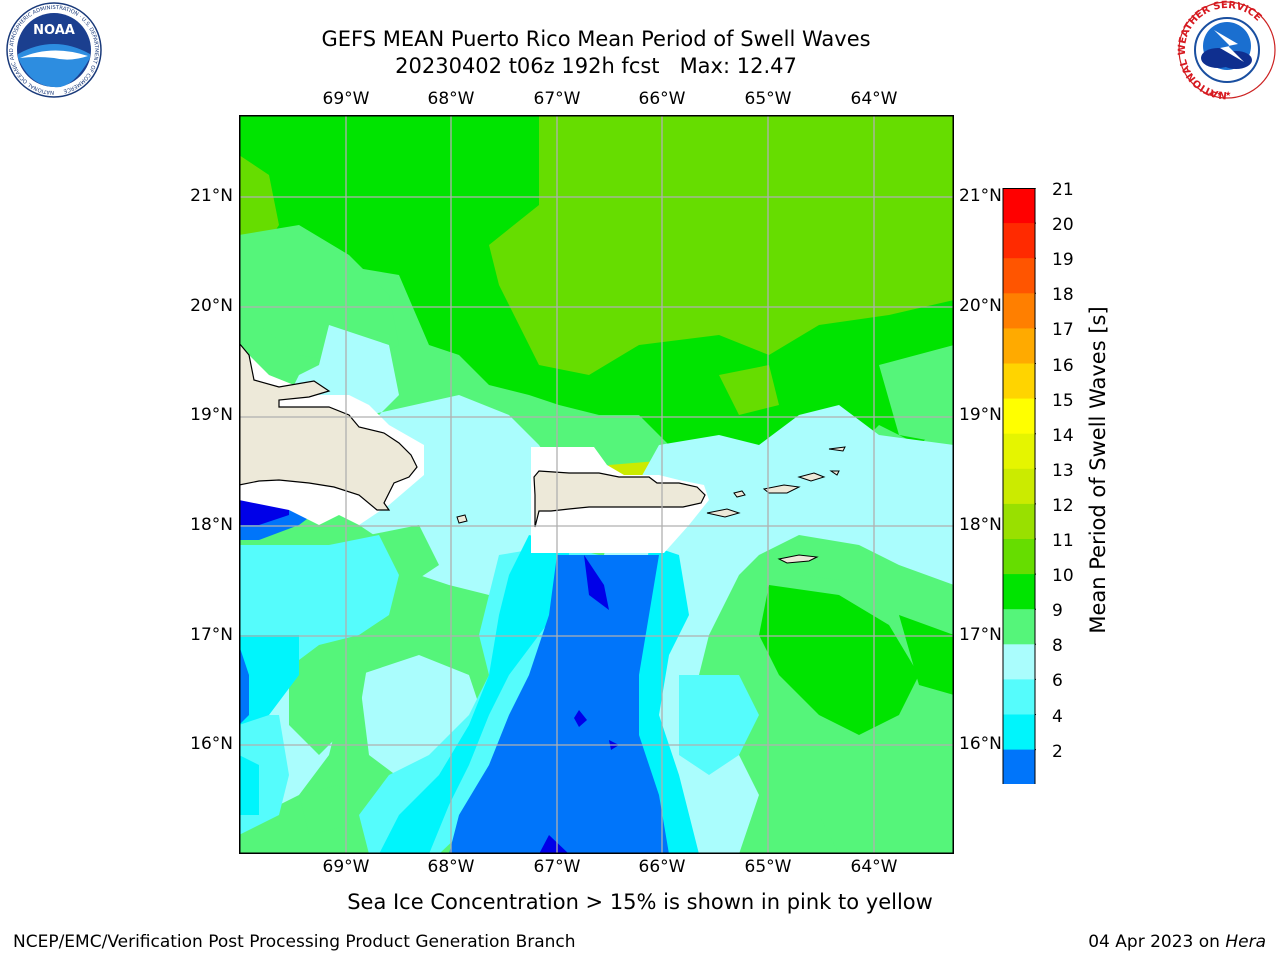  I want to click on lat-tick-right: 18°N, so click(980, 525).